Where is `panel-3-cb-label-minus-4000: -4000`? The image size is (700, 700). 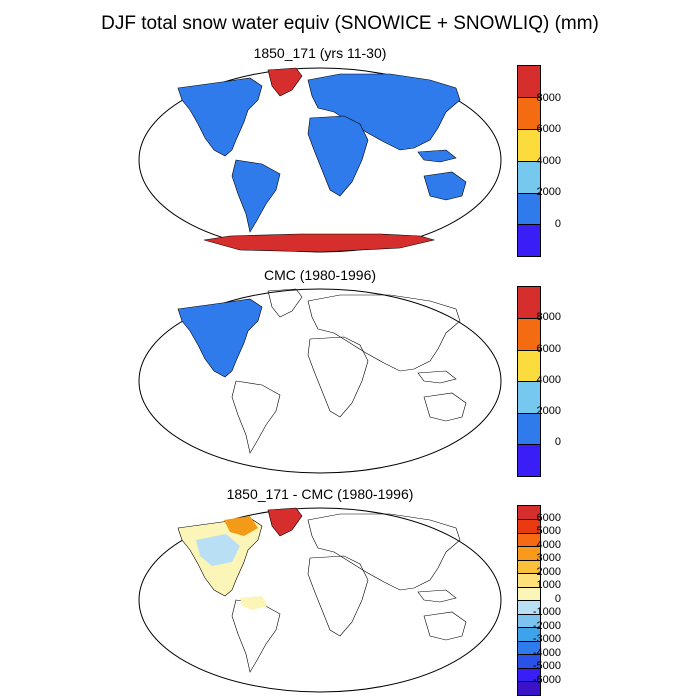 panel-3-cb-label-minus-4000: -4000 is located at coordinates (546, 653).